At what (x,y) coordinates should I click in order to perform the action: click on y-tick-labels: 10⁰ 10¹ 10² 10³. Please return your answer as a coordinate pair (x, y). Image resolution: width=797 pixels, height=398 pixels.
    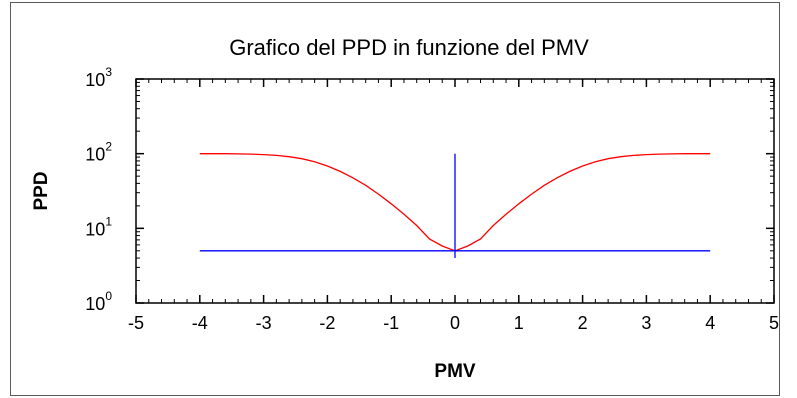
    Looking at the image, I should click on (98, 189).